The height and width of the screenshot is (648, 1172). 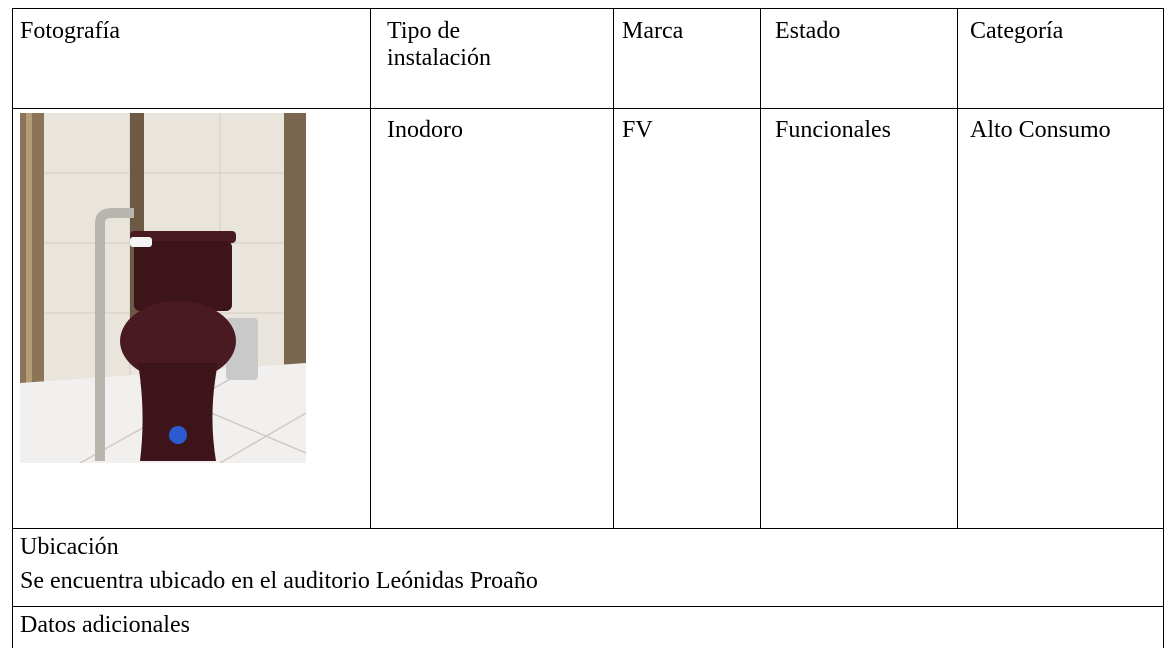 What do you see at coordinates (808, 31) in the screenshot?
I see `header-cell: Estado` at bounding box center [808, 31].